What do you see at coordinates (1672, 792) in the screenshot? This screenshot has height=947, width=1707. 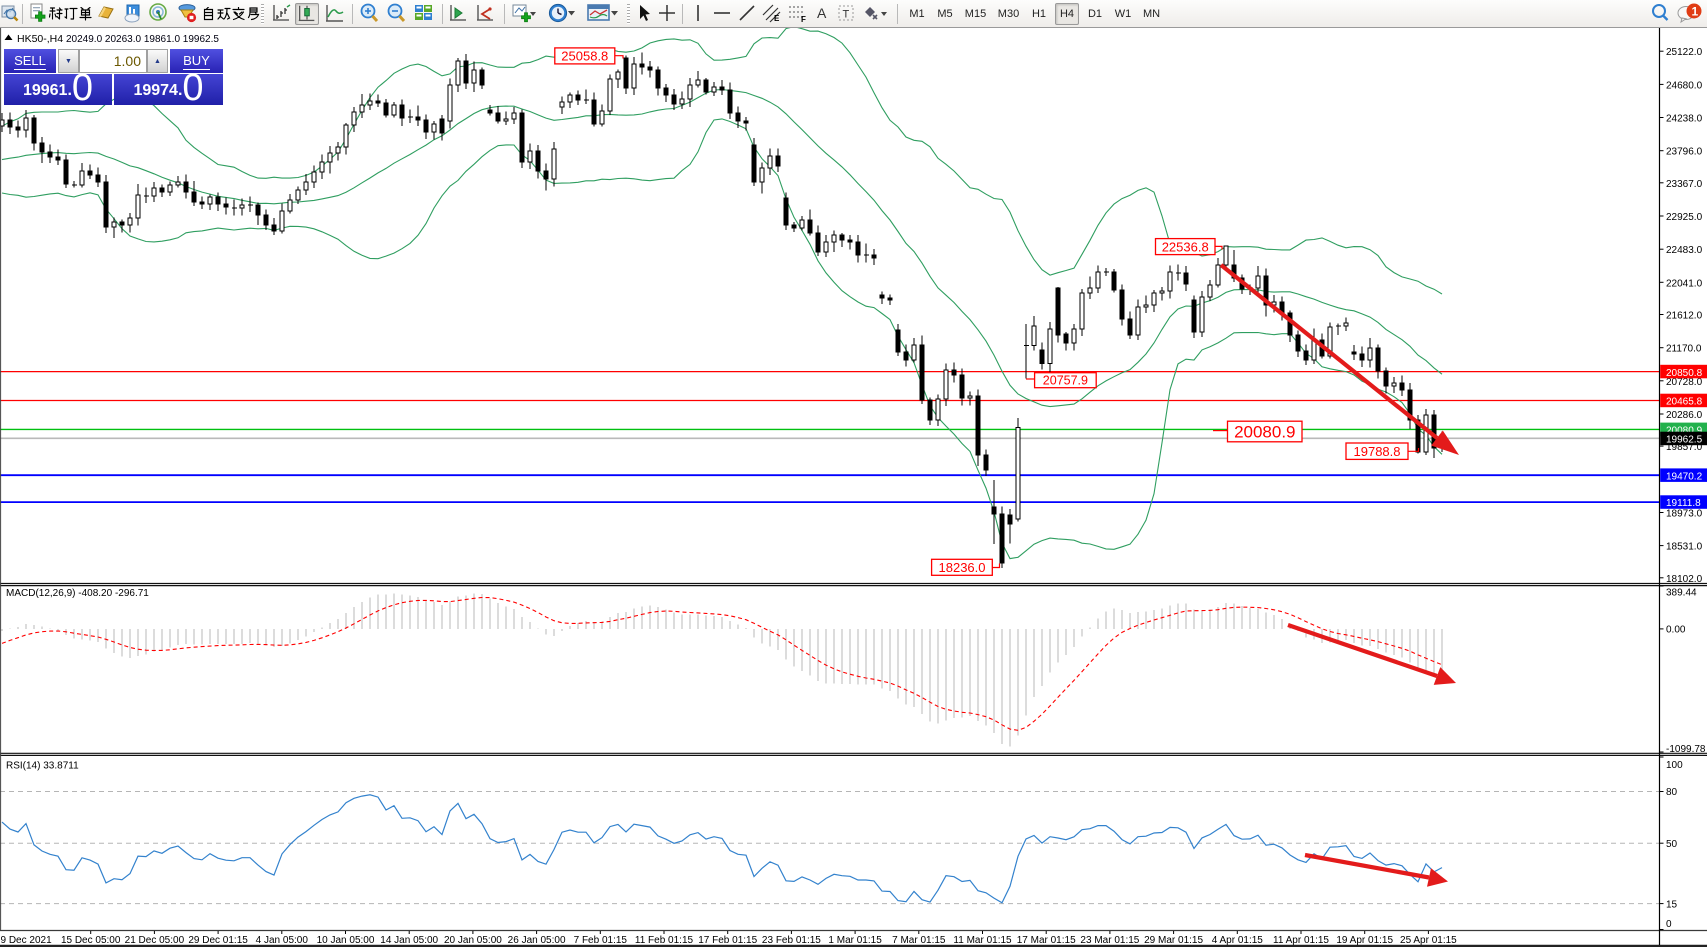 I see `svg-text: 80` at bounding box center [1672, 792].